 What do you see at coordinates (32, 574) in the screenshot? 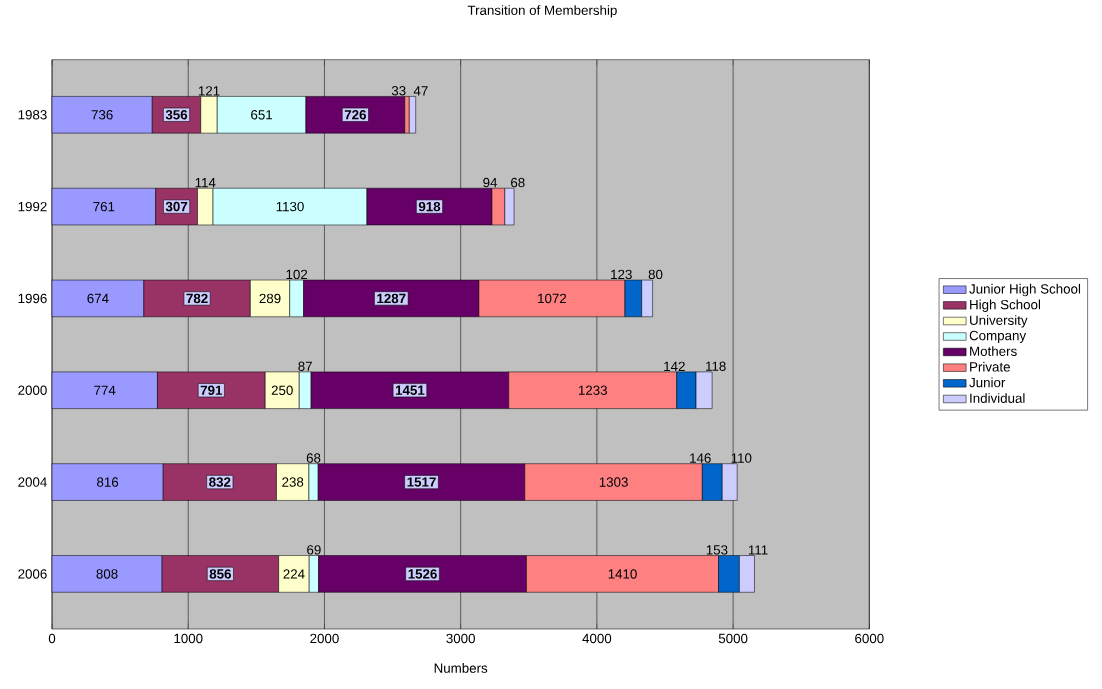
I see `y-tick-label: 2006` at bounding box center [32, 574].